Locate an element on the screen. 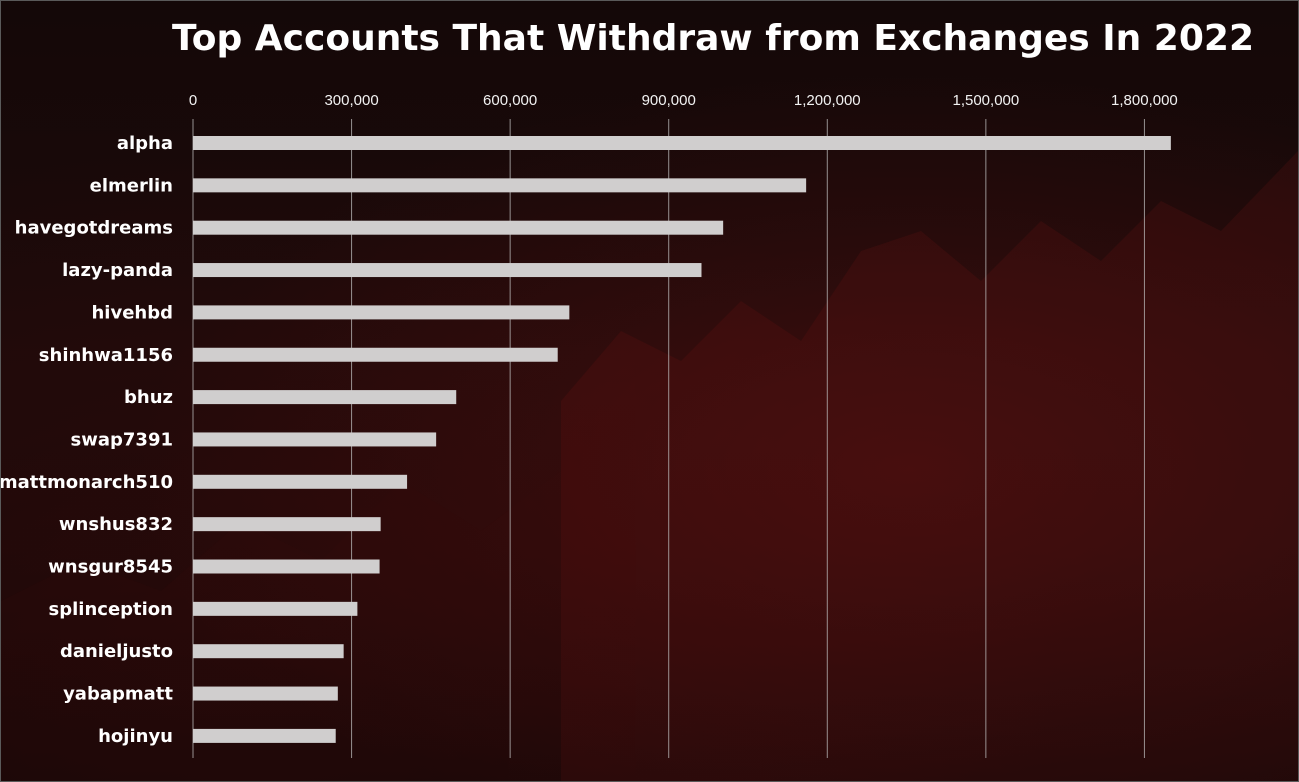 This screenshot has width=1299, height=782. x-tick-label: 900,000 is located at coordinates (669, 100).